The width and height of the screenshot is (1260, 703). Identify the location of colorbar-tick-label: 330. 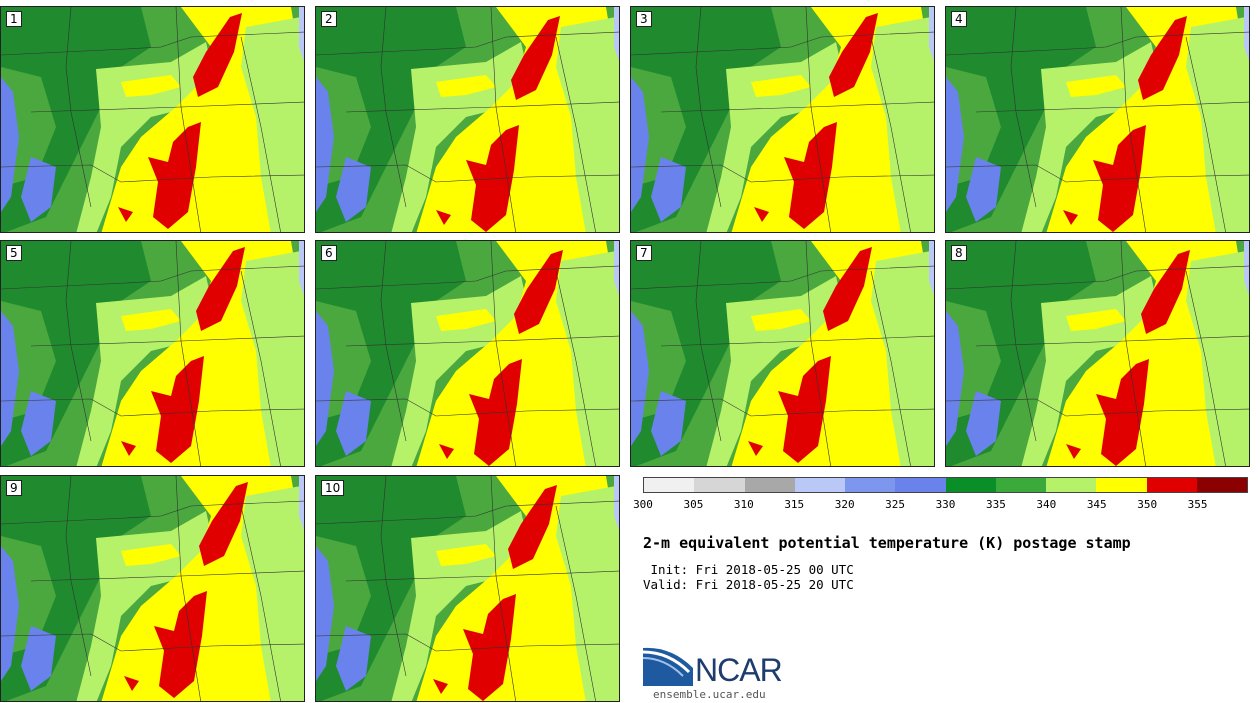
(945, 504).